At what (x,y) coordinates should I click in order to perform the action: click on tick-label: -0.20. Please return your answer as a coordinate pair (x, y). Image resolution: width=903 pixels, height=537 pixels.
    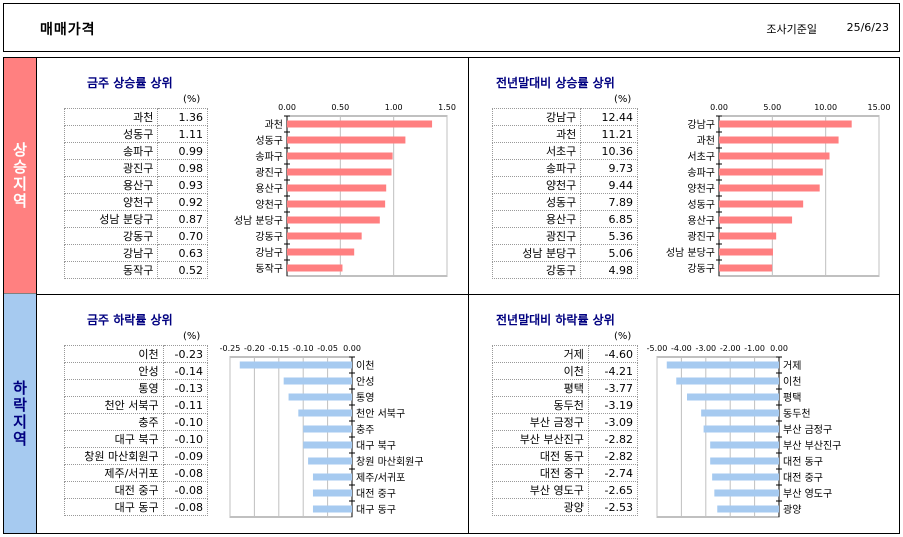
    Looking at the image, I should click on (254, 348).